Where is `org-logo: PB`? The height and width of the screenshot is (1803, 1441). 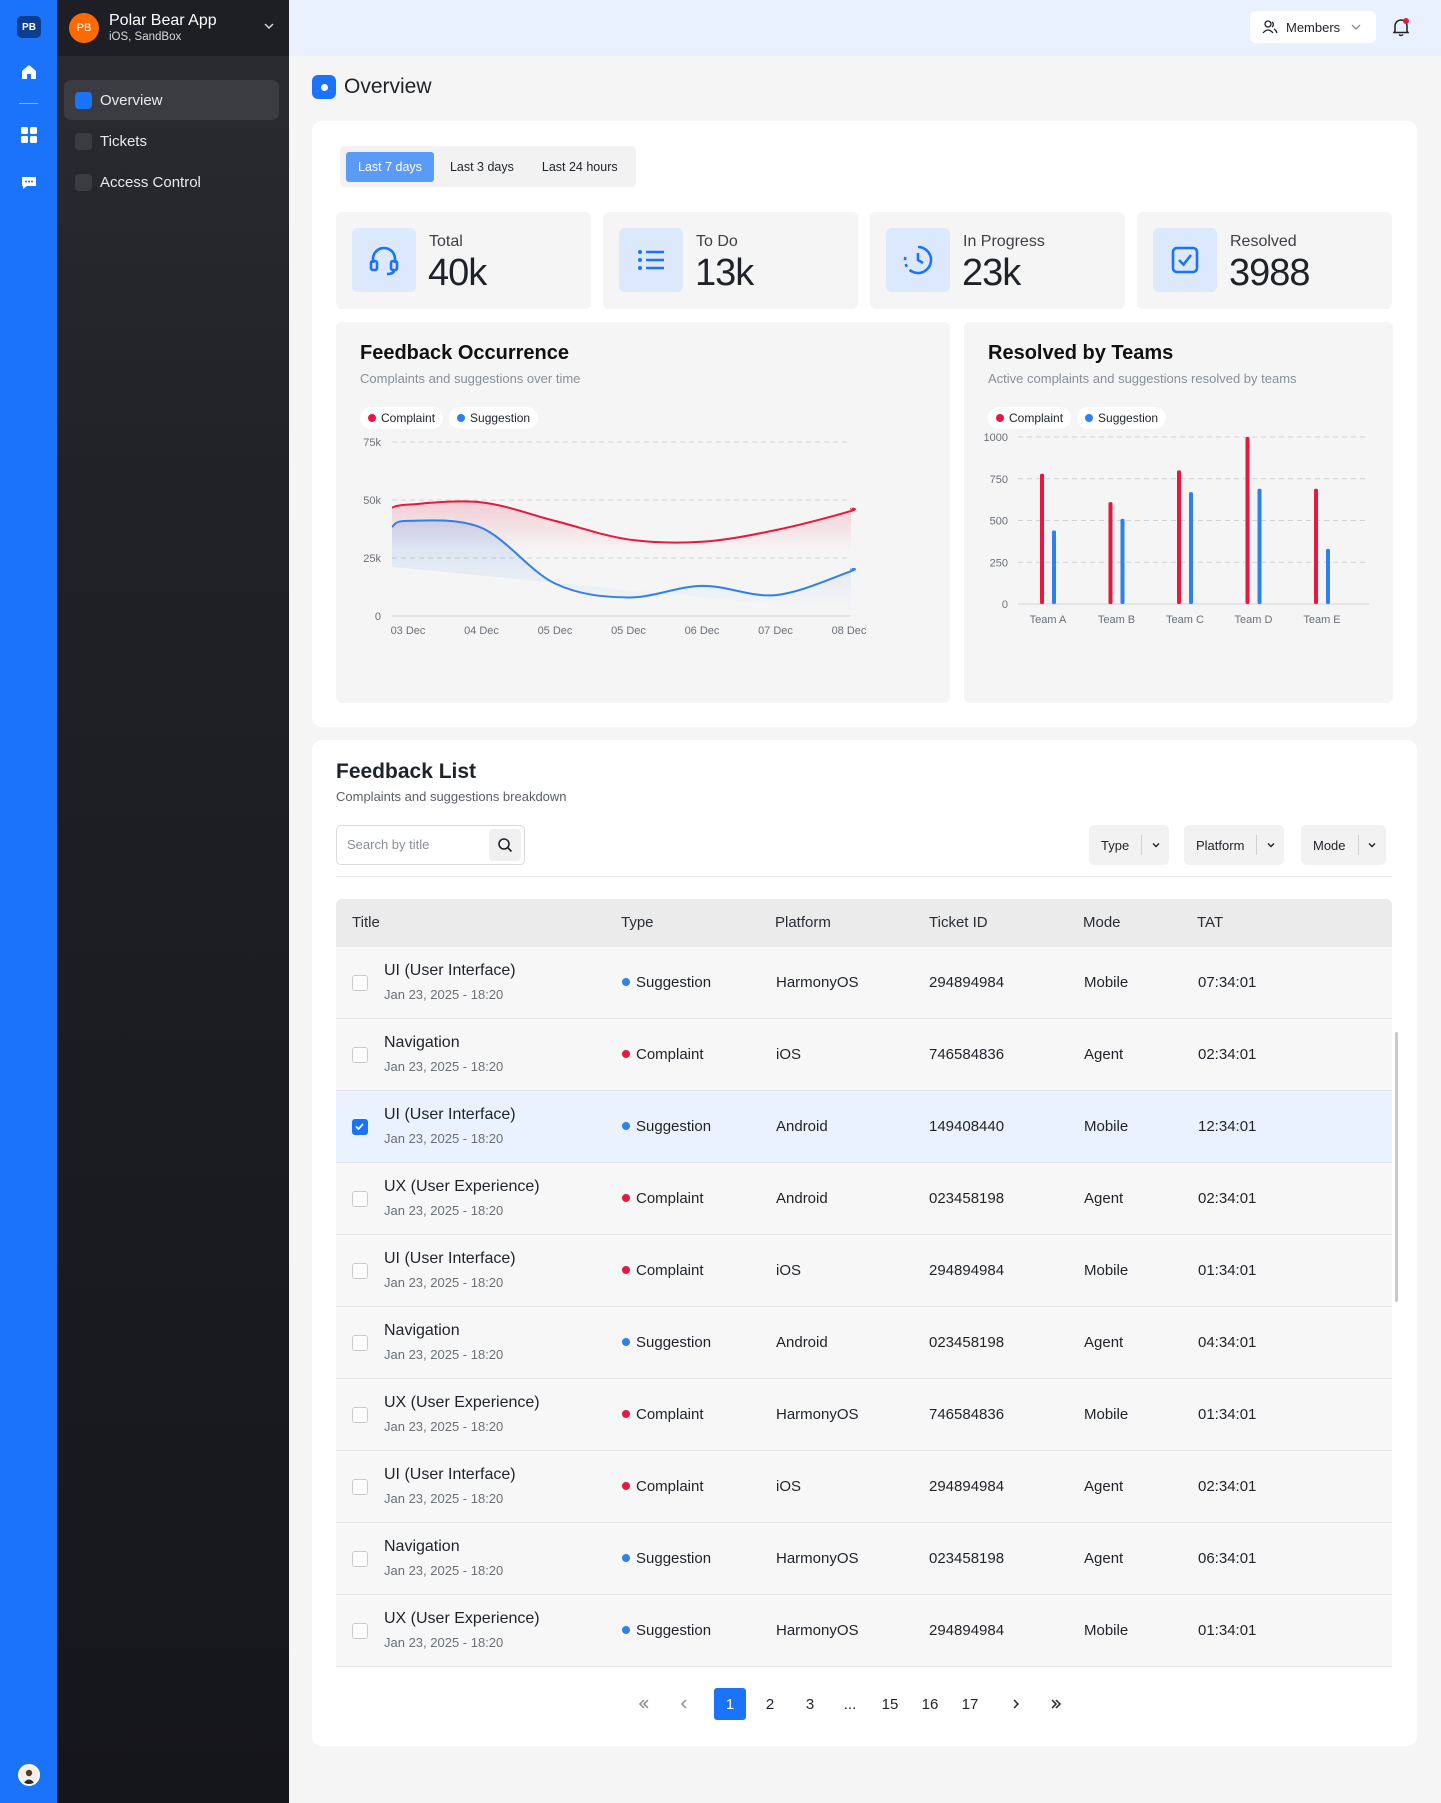
org-logo: PB is located at coordinates (29, 27).